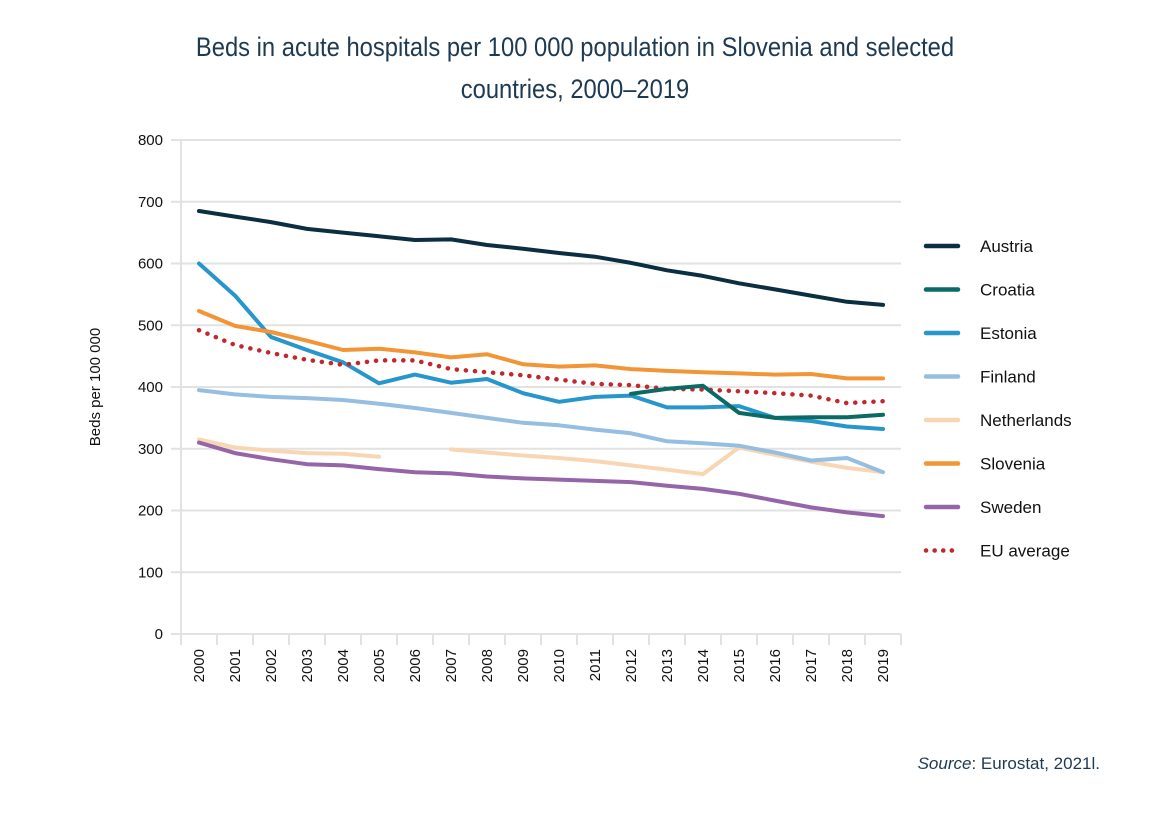 The height and width of the screenshot is (816, 1150). What do you see at coordinates (667, 665) in the screenshot?
I see `x-tick-label-2013: 2013` at bounding box center [667, 665].